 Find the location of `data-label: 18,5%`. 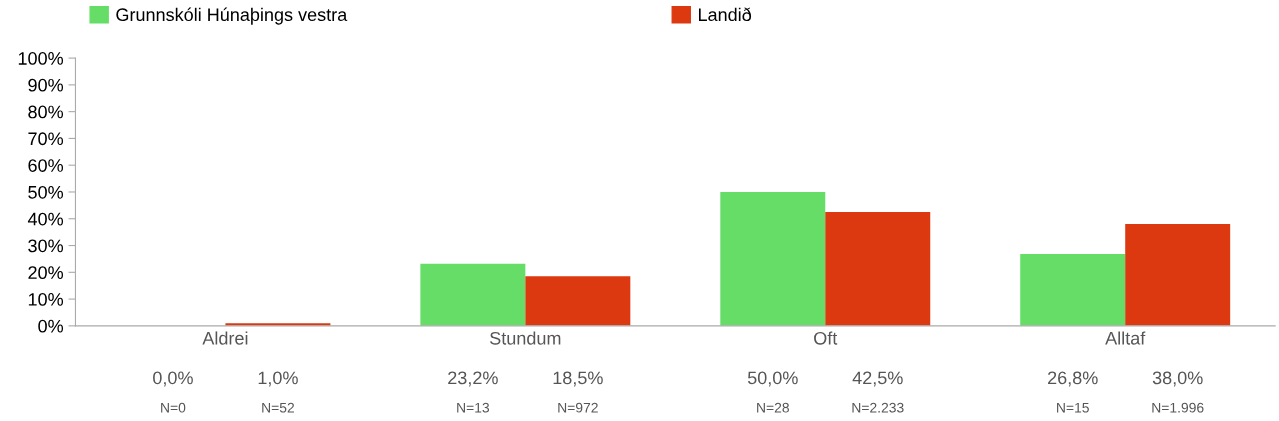

data-label: 18,5% is located at coordinates (578, 379).